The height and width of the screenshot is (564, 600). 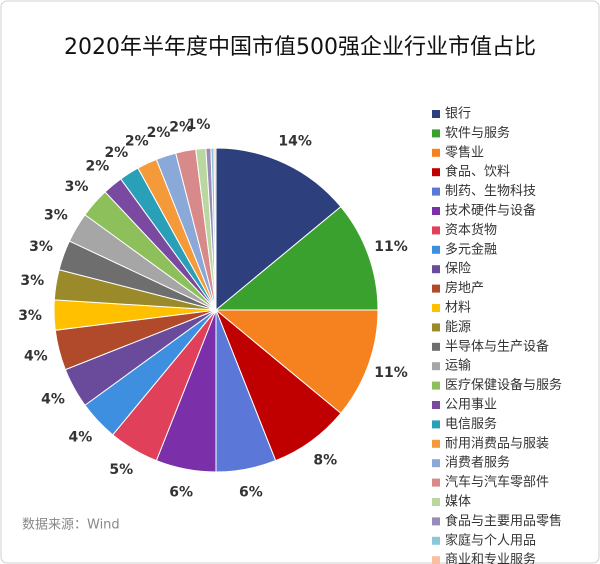 I want to click on legend-label: 房地产, so click(x=464, y=288).